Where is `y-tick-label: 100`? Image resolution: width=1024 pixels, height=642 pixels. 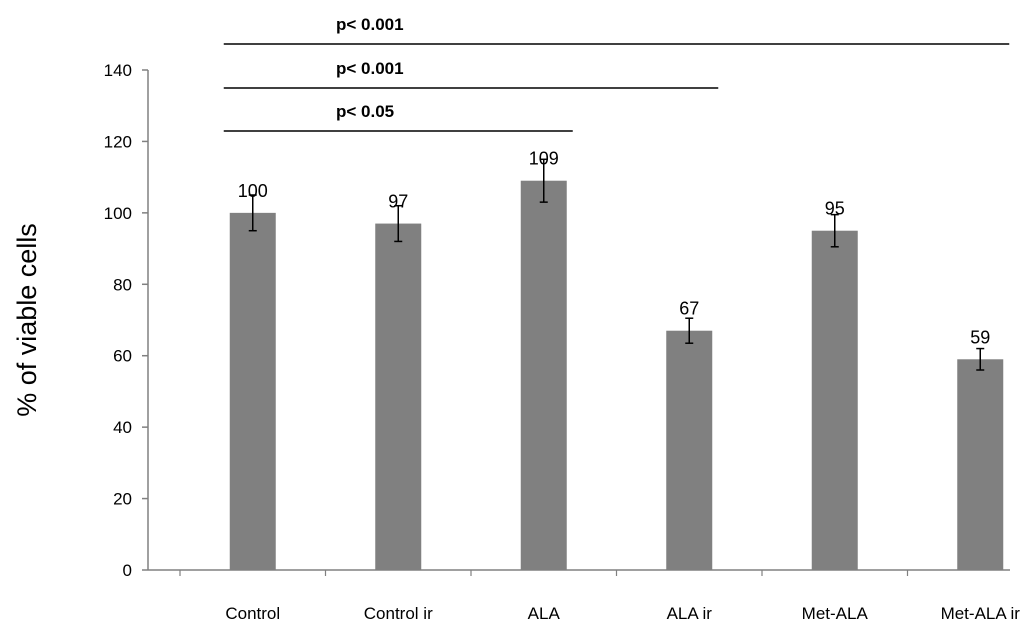
y-tick-label: 100 is located at coordinates (118, 213).